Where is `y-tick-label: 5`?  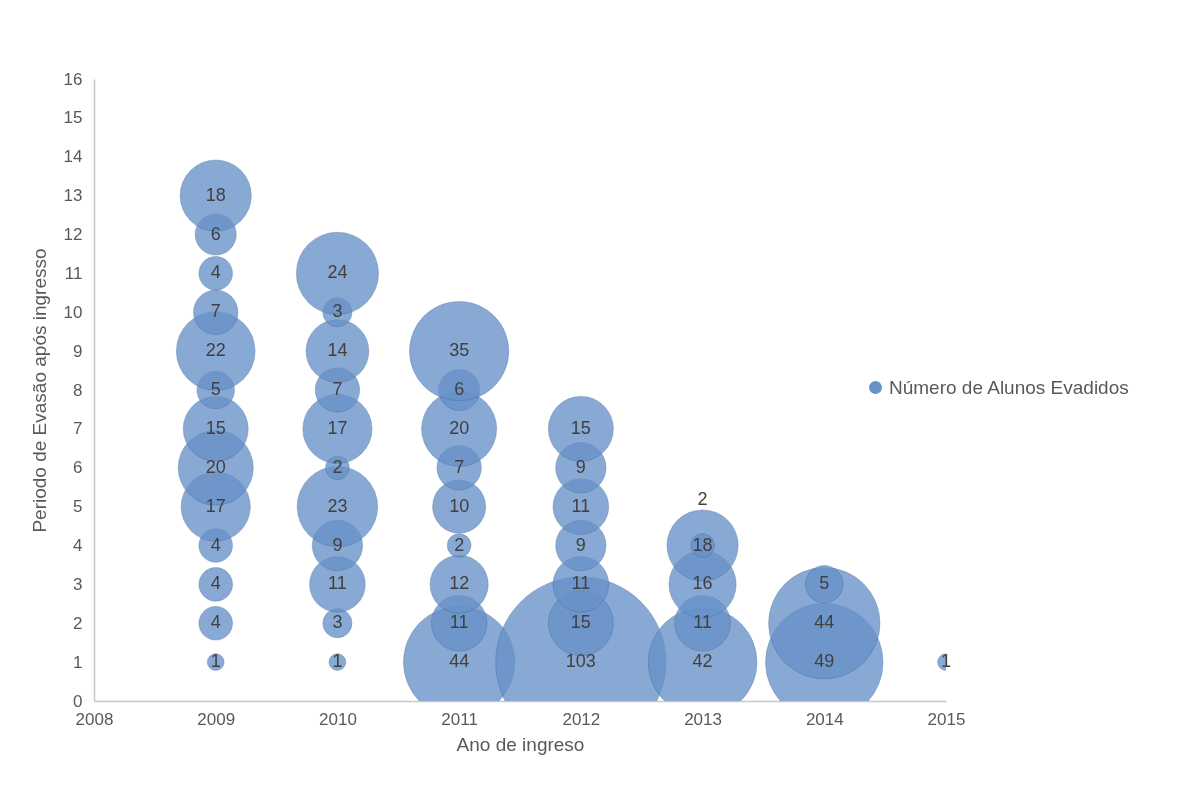 y-tick-label: 5 is located at coordinates (78, 507).